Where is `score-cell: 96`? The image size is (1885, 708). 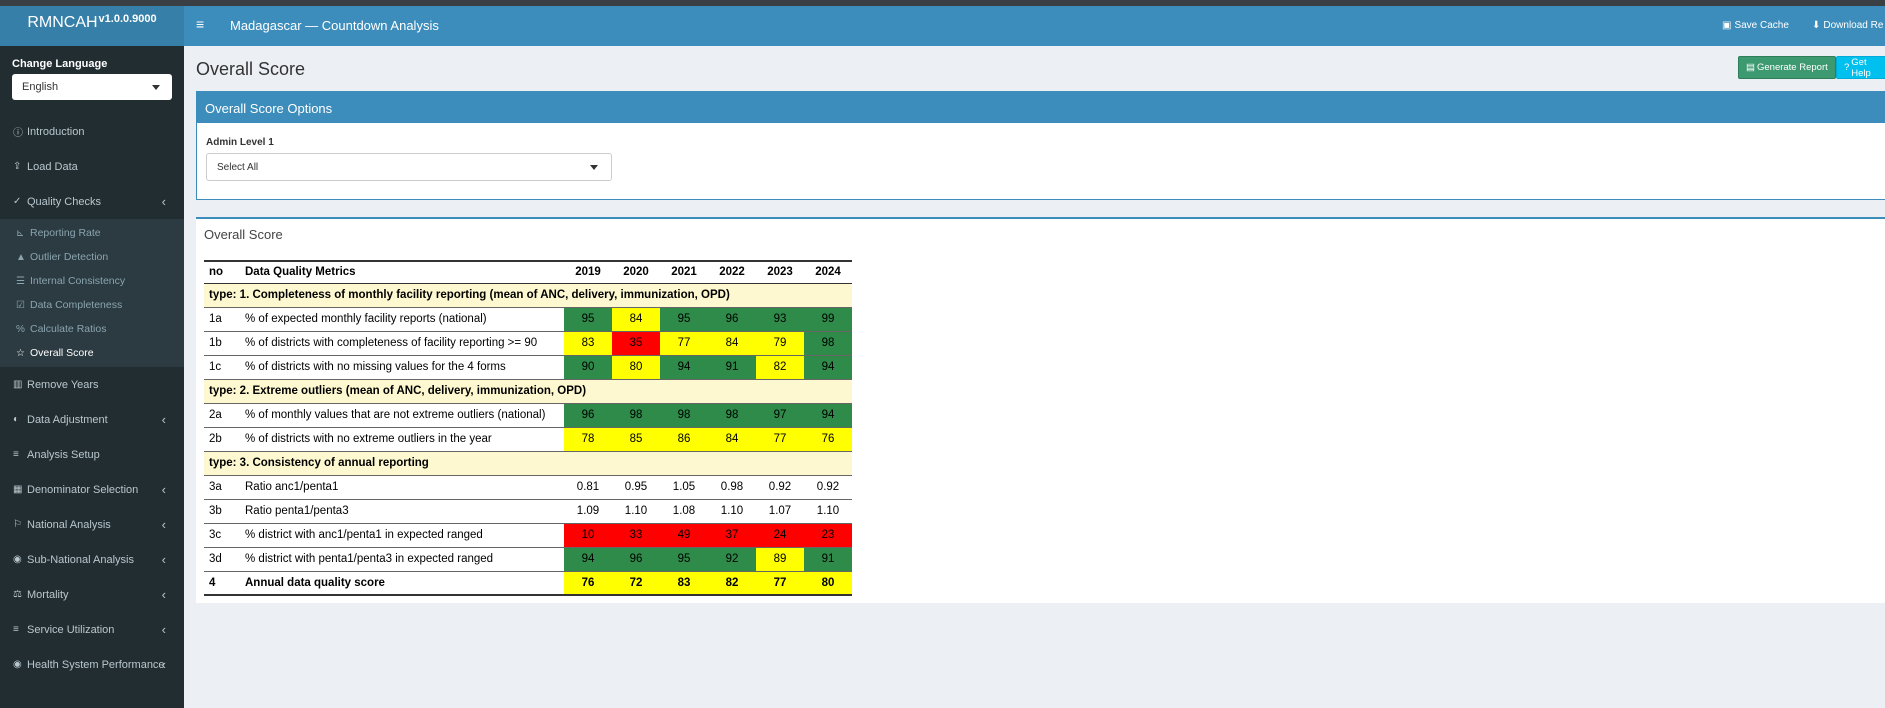
score-cell: 96 is located at coordinates (636, 559).